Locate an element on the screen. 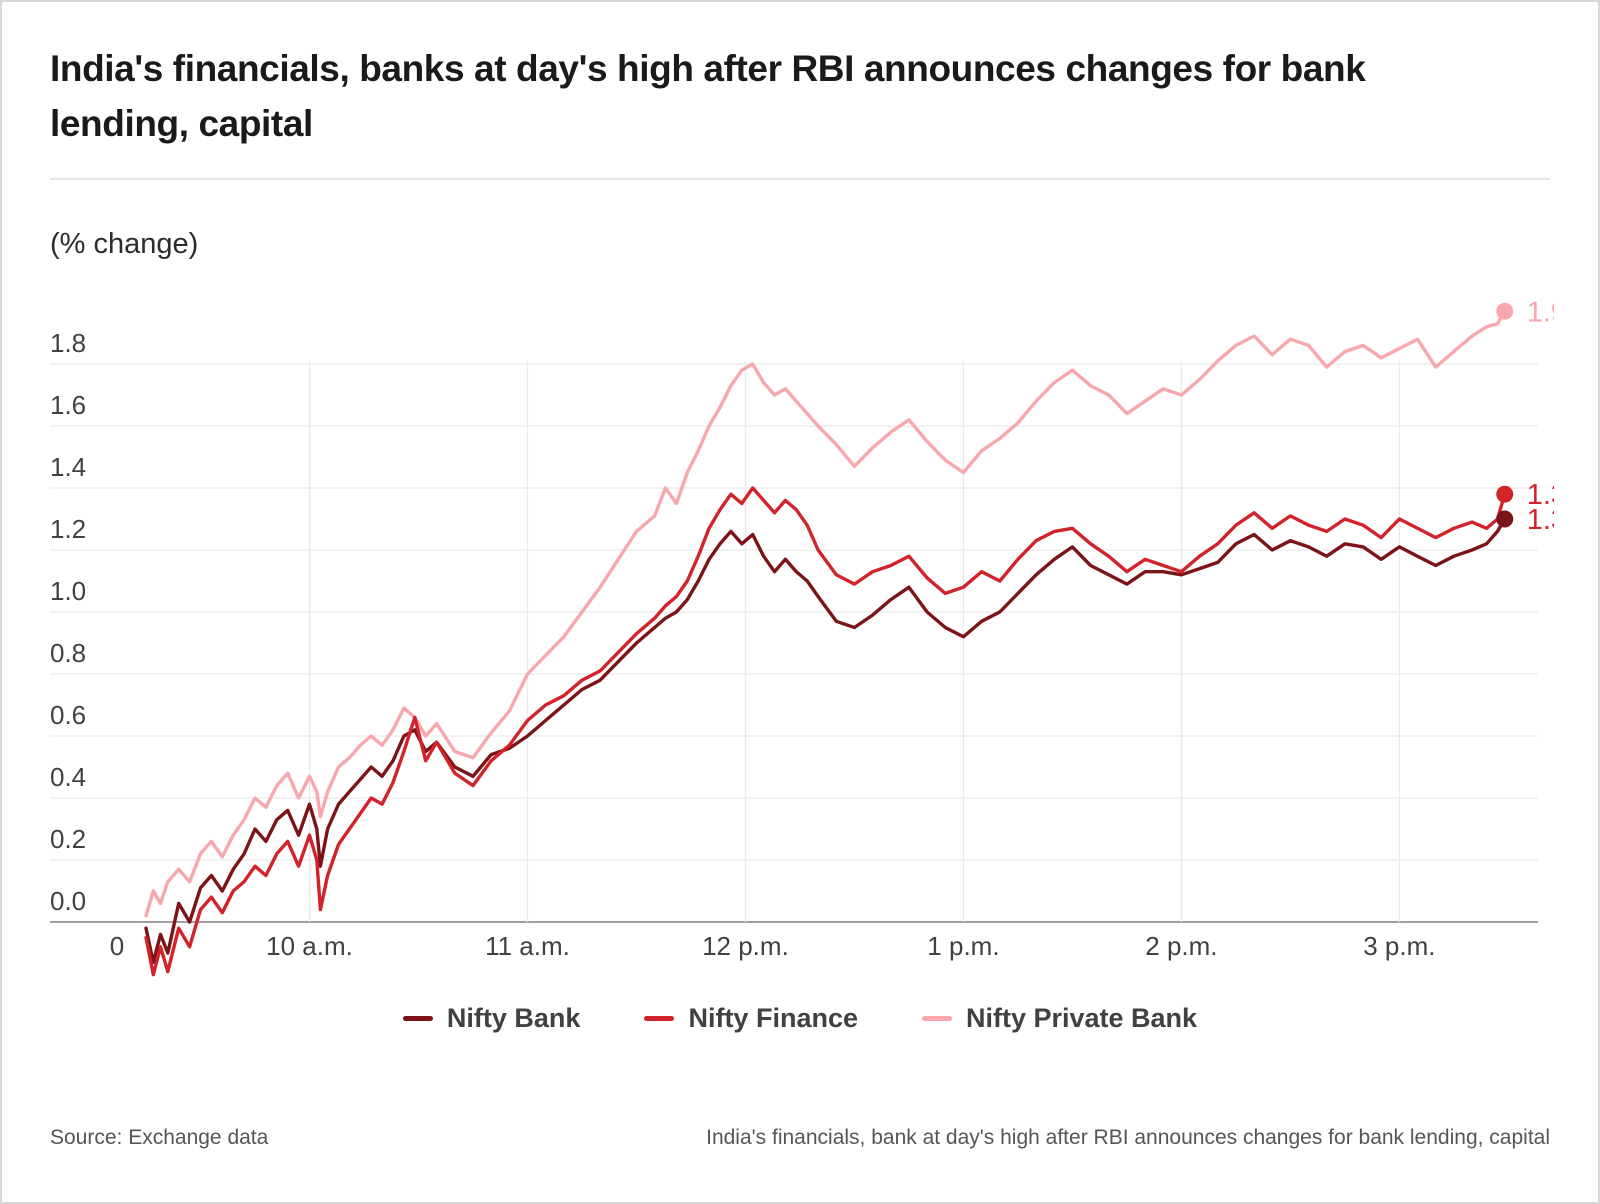 This screenshot has width=1600, height=1204. svg-text: 12 p.m. is located at coordinates (745, 946).